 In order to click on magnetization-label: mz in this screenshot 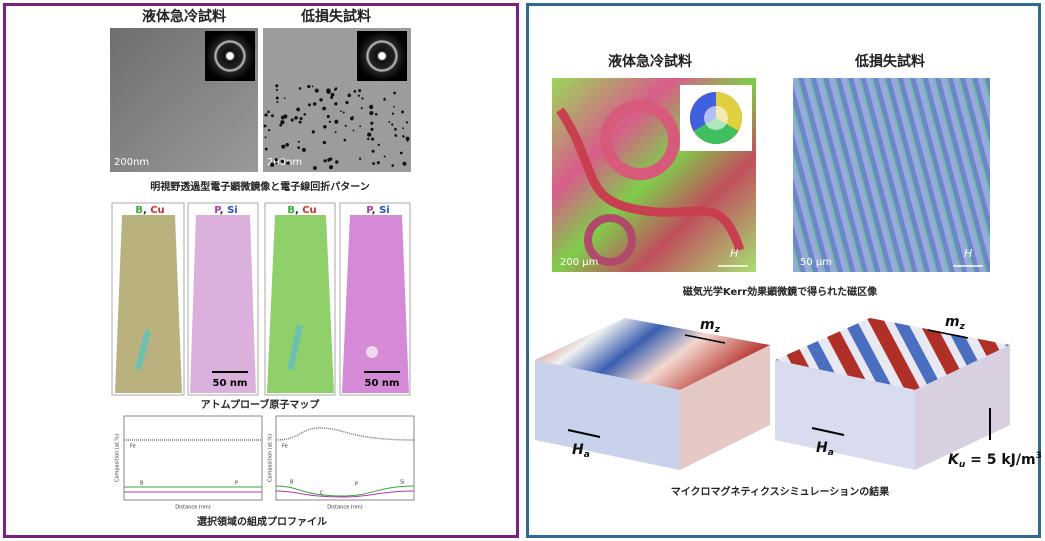, I will do `click(710, 326)`.